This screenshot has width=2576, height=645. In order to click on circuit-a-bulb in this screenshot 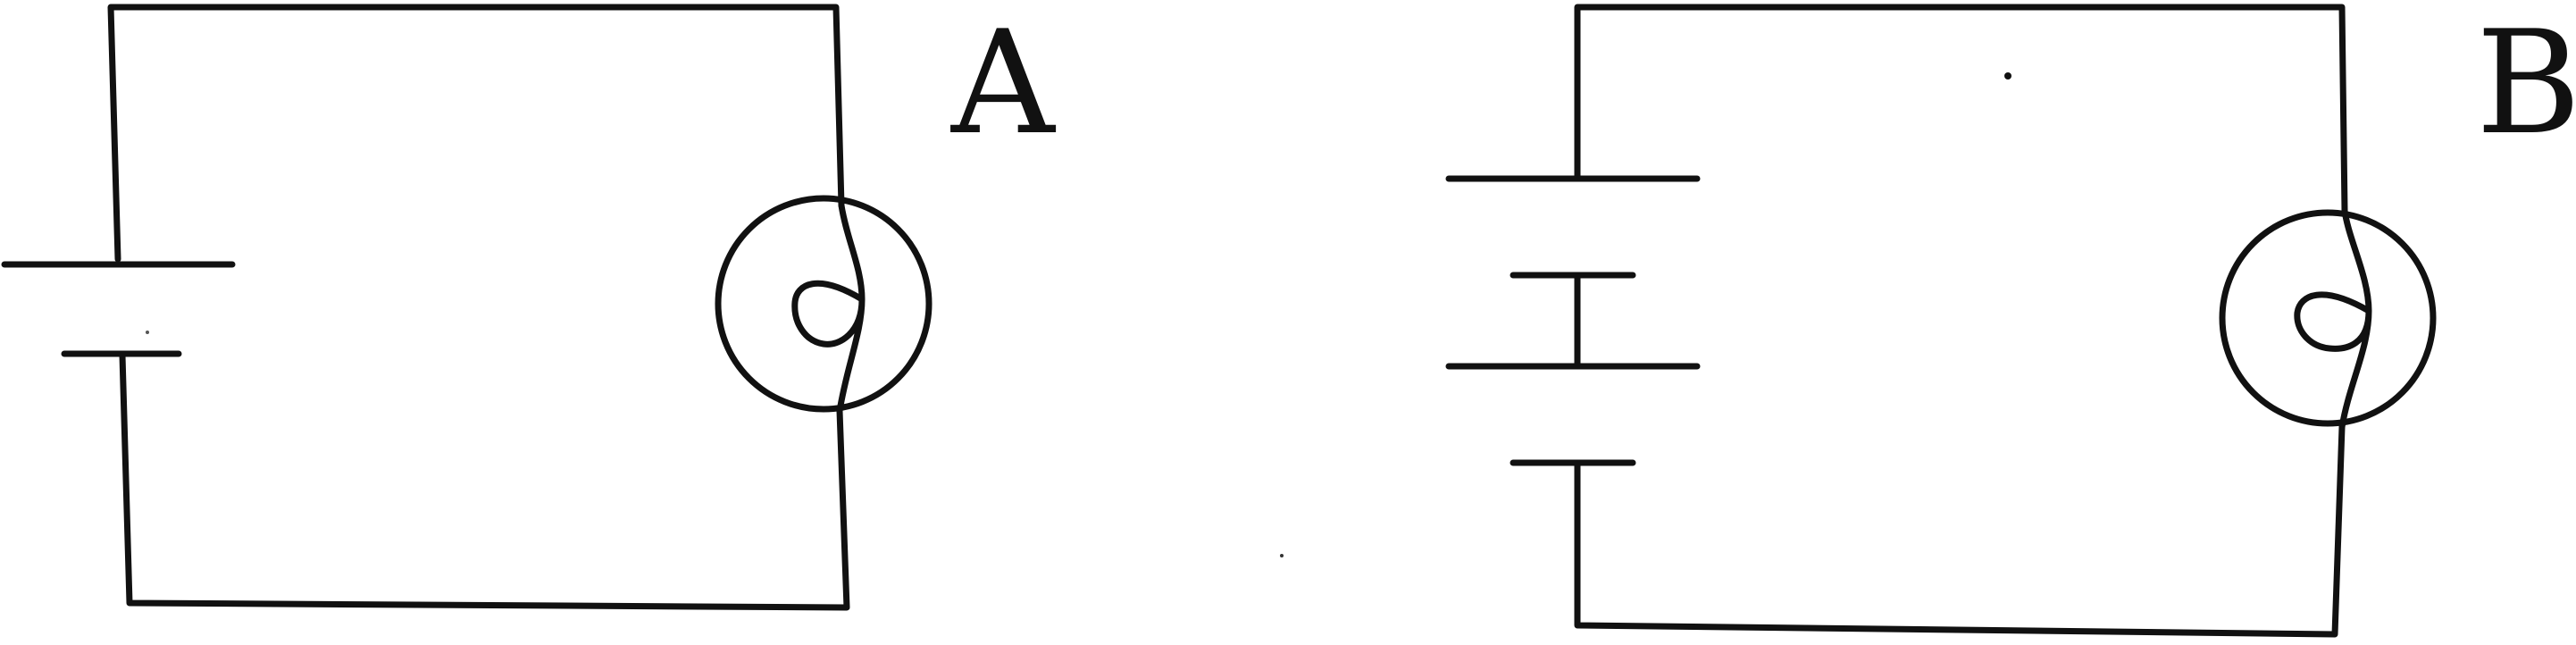, I will do `click(824, 305)`.